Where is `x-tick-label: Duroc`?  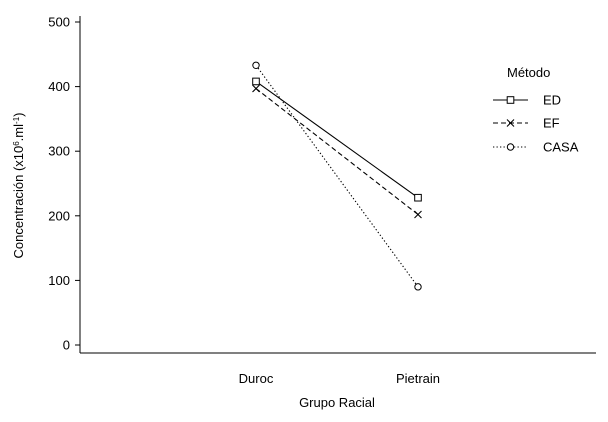 x-tick-label: Duroc is located at coordinates (256, 378).